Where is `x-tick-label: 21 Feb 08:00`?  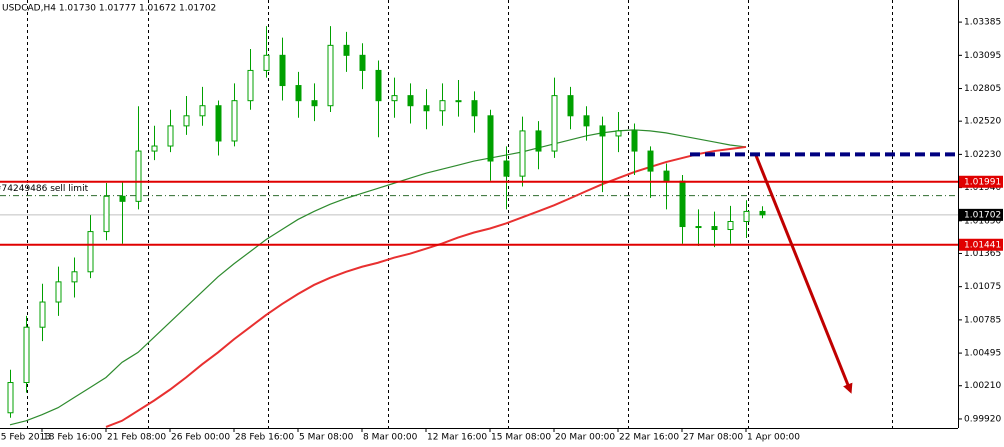 x-tick-label: 21 Feb 08:00 is located at coordinates (136, 438).